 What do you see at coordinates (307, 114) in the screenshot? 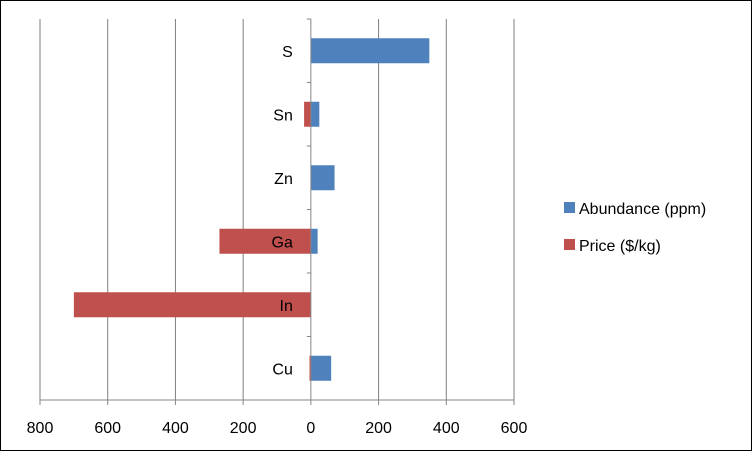
I see `bar-price-sn` at bounding box center [307, 114].